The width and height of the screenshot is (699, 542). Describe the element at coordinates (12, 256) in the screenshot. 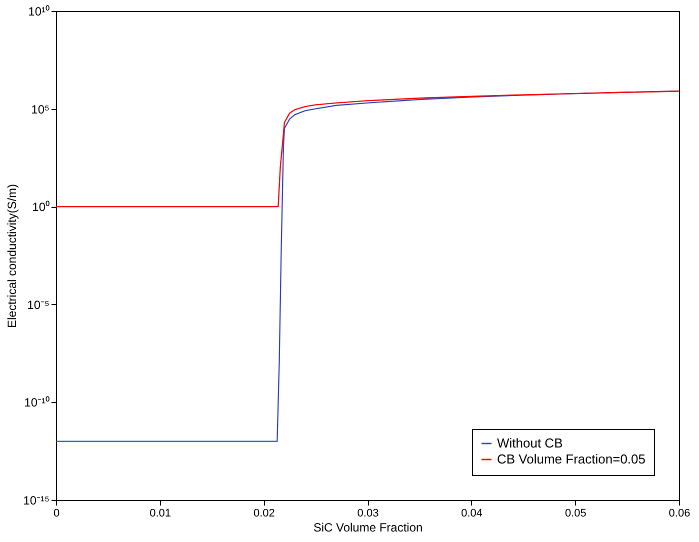

I see `y-axis-title: Electrical conductivity(S/m)` at that location.